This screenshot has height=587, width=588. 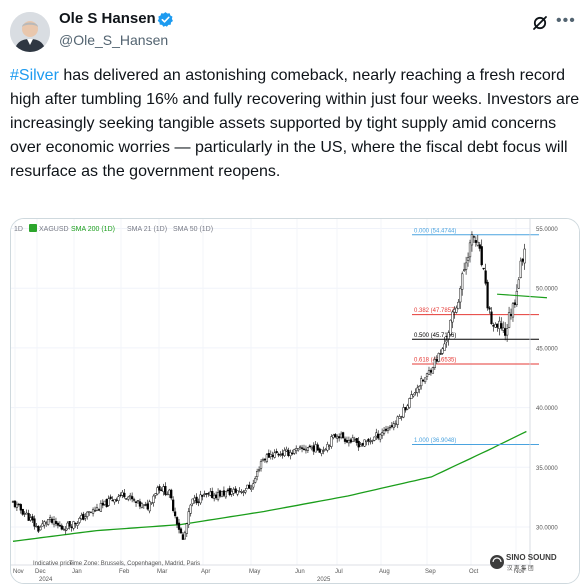 I want to click on sma50-line, so click(x=522, y=296).